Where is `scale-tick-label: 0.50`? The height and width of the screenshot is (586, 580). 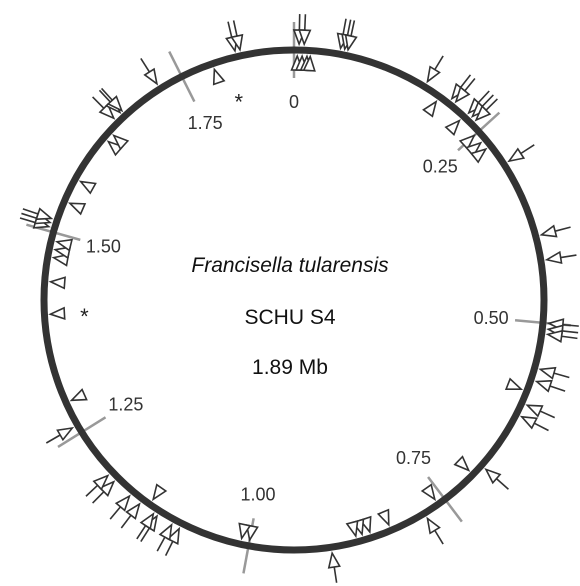 scale-tick-label: 0.50 is located at coordinates (491, 318).